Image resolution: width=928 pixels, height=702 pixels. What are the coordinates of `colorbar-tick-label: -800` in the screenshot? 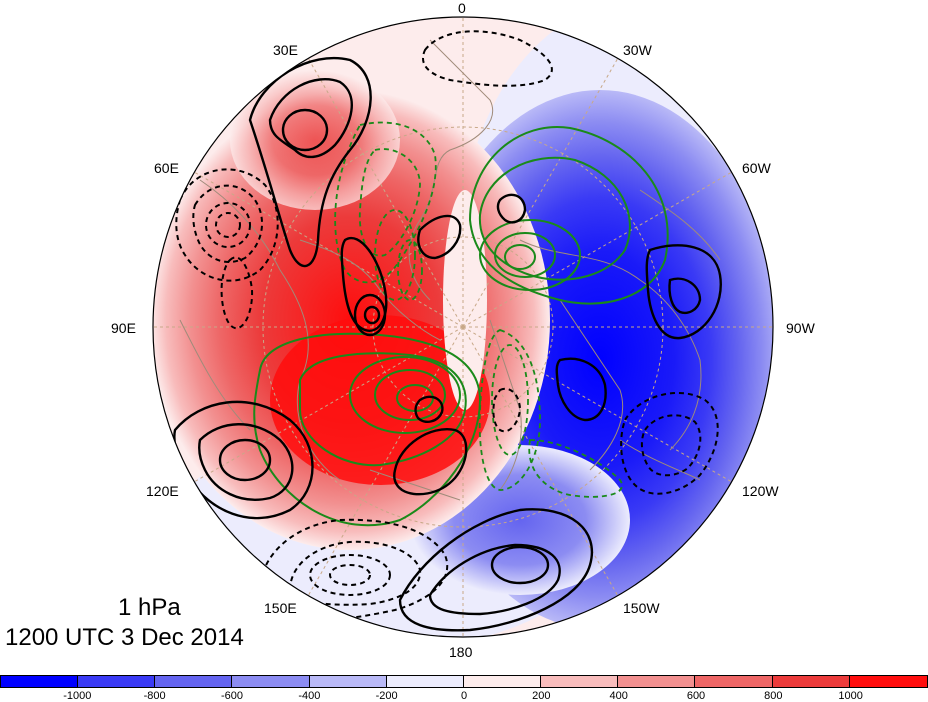 It's located at (154, 696).